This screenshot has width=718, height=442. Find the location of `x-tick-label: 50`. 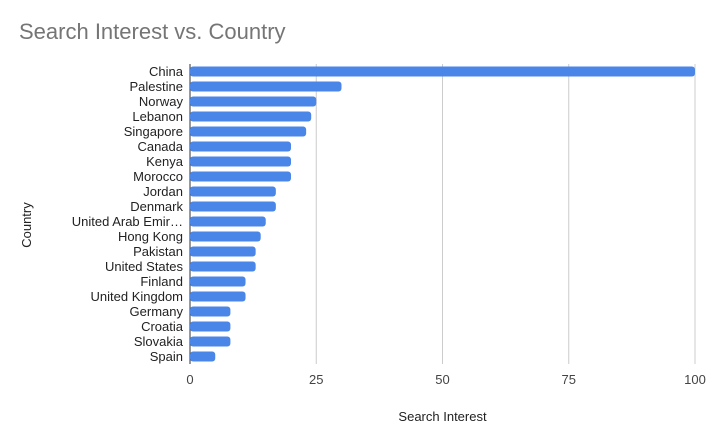

x-tick-label: 50 is located at coordinates (442, 379).